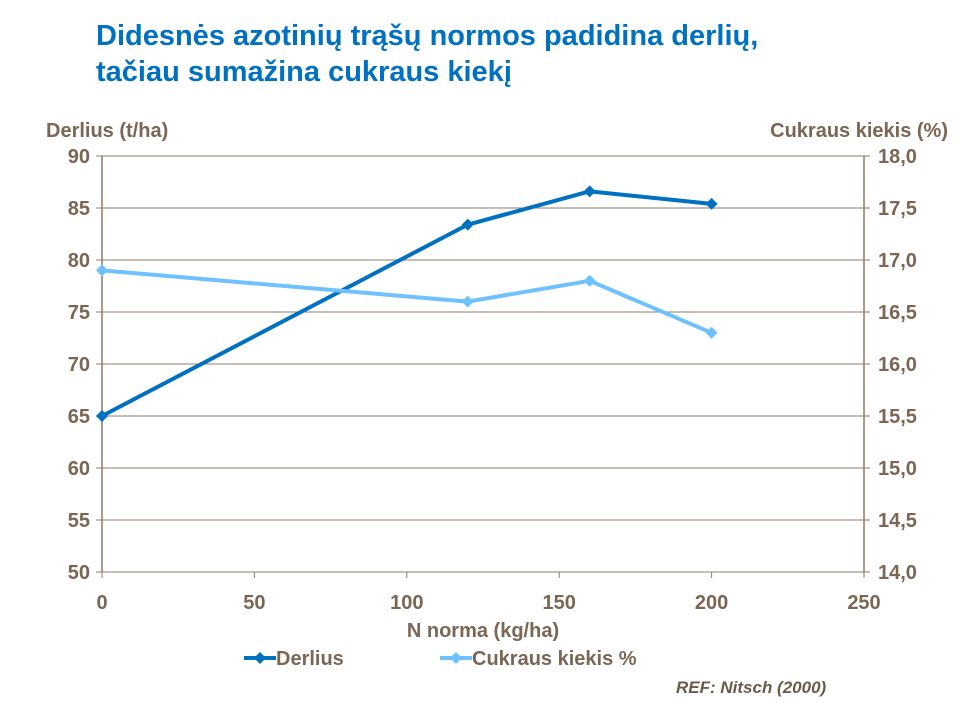  I want to click on y-axis-label-right: Cukraus kiekis (%), so click(859, 131).